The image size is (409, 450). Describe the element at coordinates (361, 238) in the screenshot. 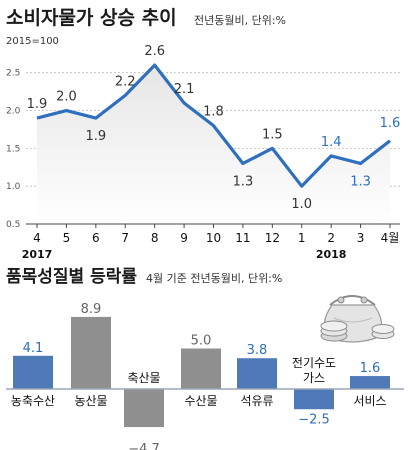

I see `x-tick-label: 3` at that location.